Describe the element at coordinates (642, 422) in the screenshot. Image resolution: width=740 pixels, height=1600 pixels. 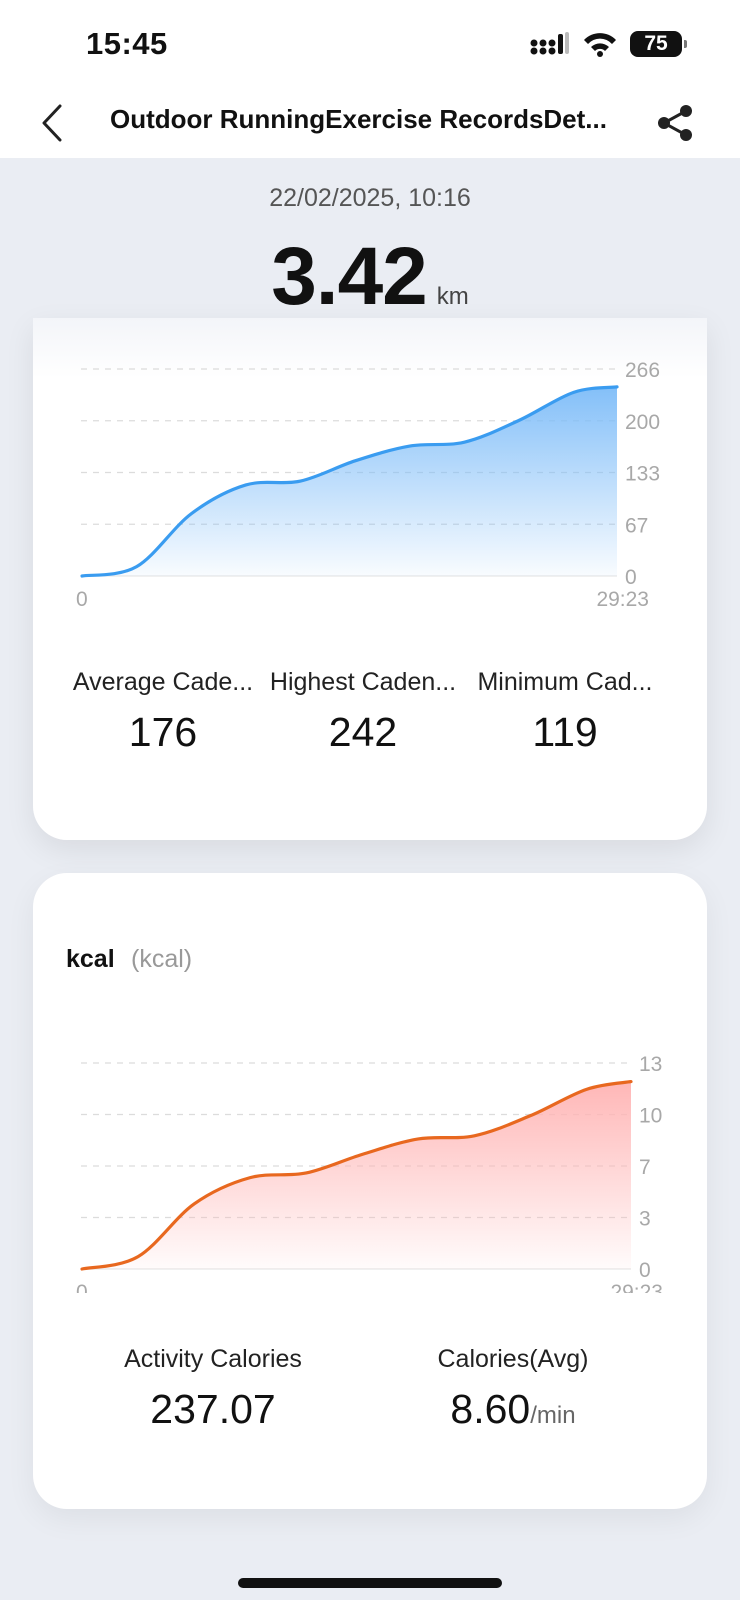
I see `cadence-y-tick-label: 200` at that location.